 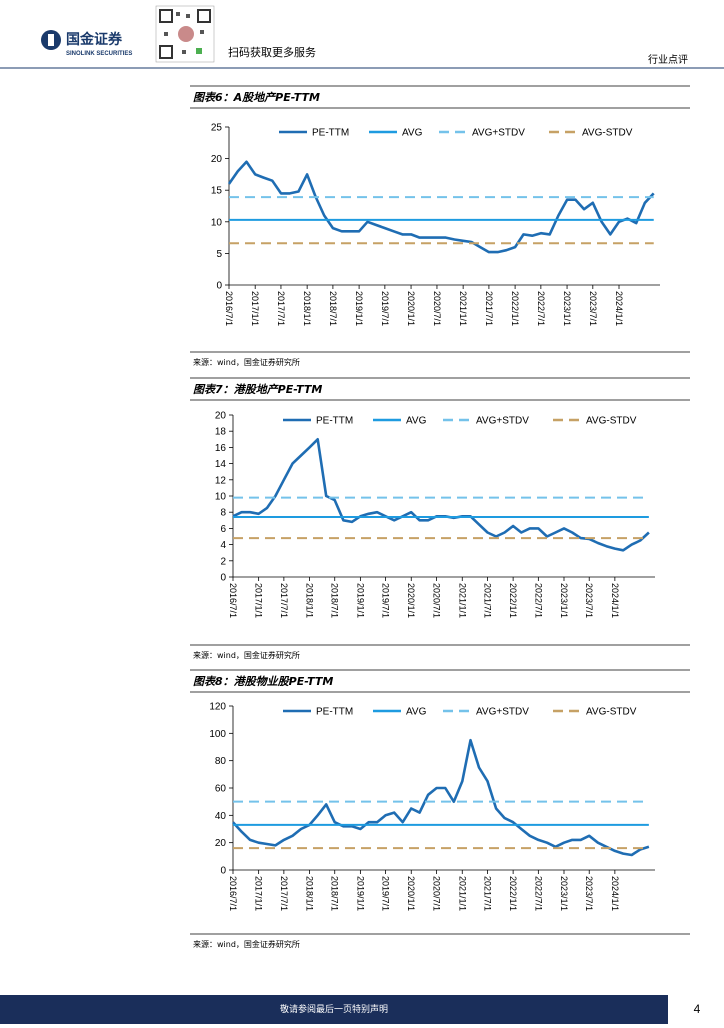 I want to click on y-tick-label: 25, so click(x=217, y=128).